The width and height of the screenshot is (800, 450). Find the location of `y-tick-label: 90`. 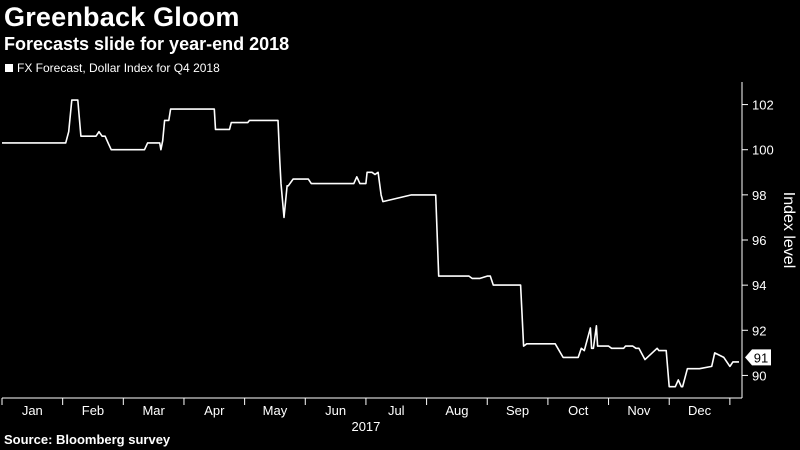

y-tick-label: 90 is located at coordinates (759, 375).